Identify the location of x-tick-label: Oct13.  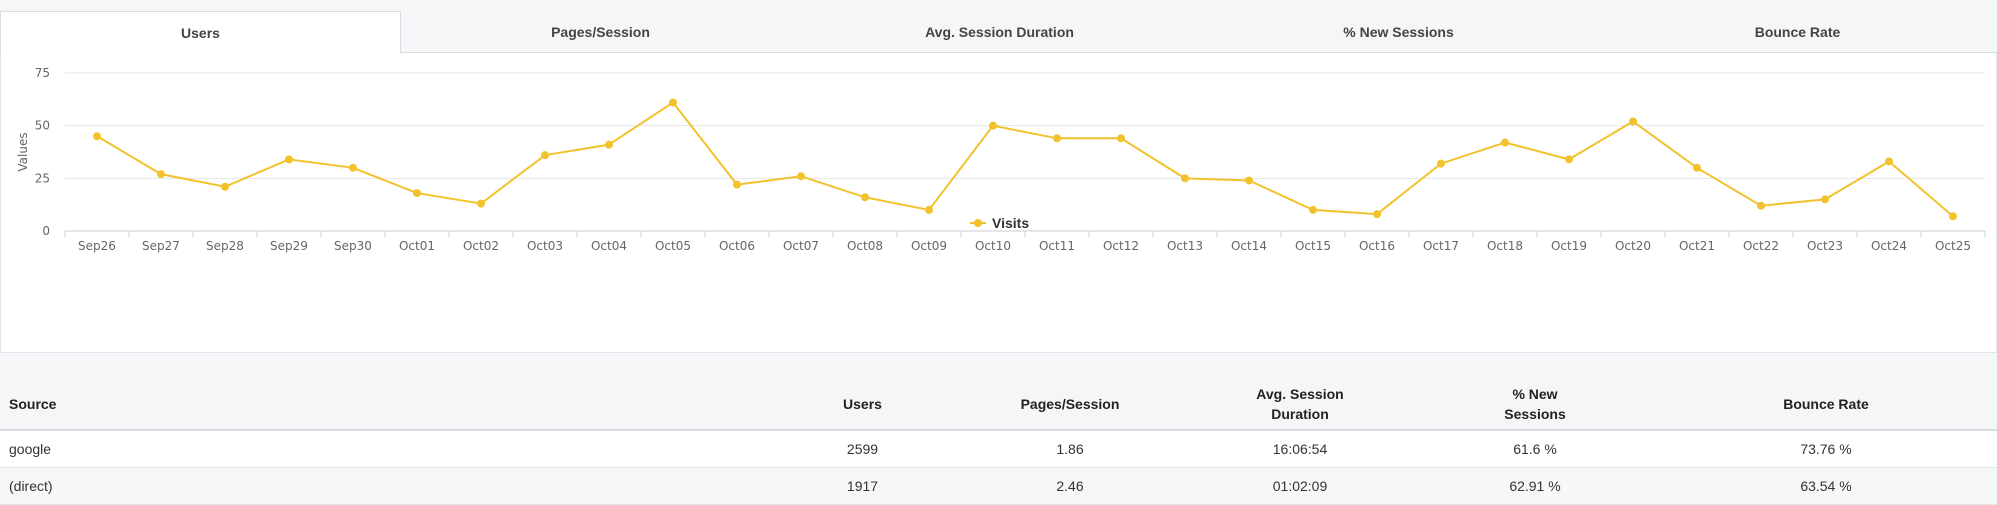
(1185, 246).